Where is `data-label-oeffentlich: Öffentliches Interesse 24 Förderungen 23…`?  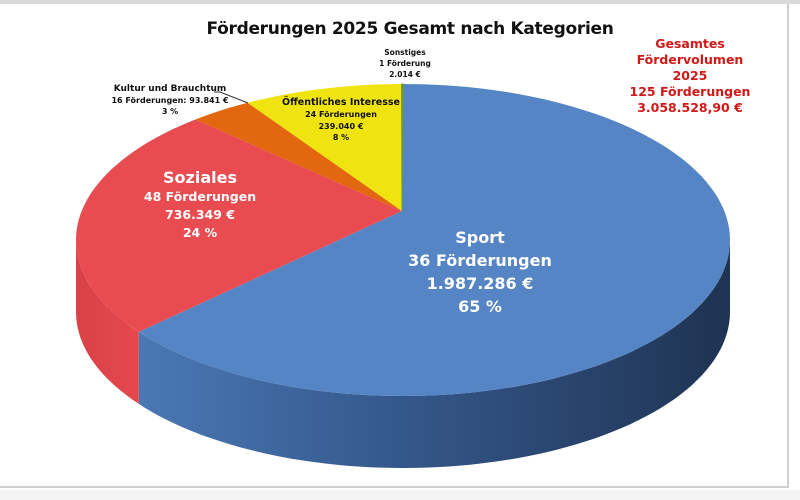
data-label-oeffentlich: Öffentliches Interesse 24 Förderungen 23… is located at coordinates (341, 120).